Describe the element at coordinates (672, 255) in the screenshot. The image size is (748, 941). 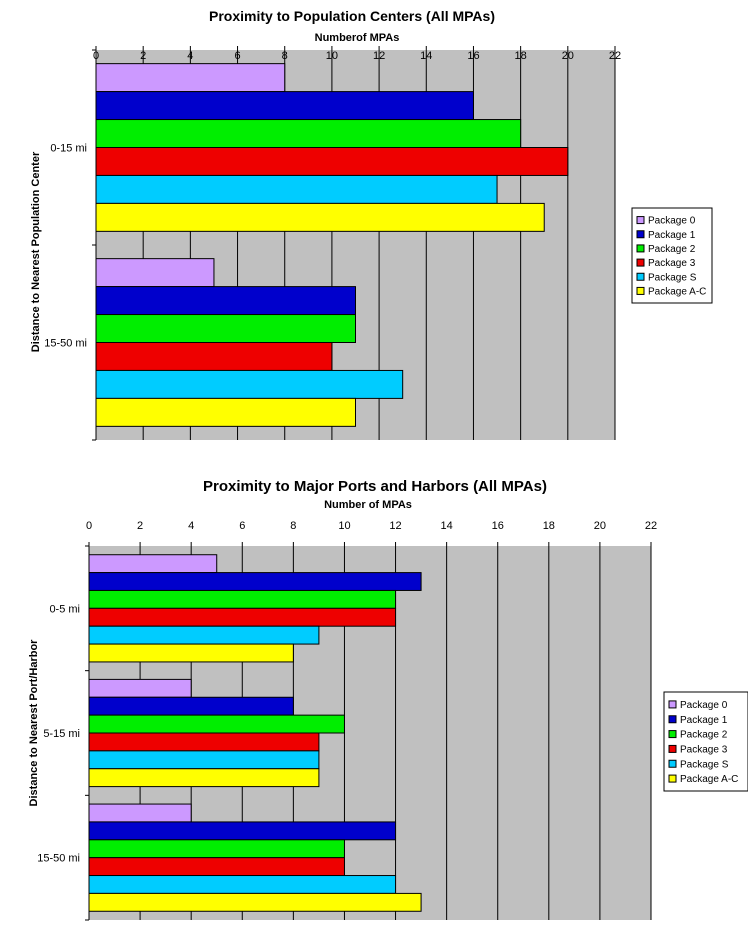
I see `chart1-legend` at that location.